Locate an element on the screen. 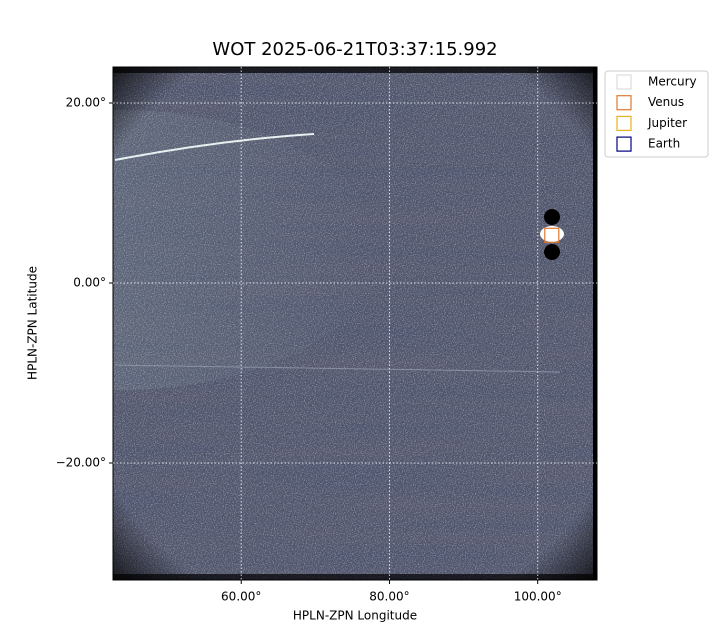 Image resolution: width=720 pixels, height=644 pixels. chart-title: WOT 2025-06-21T03:37:15.992 is located at coordinates (354, 49).